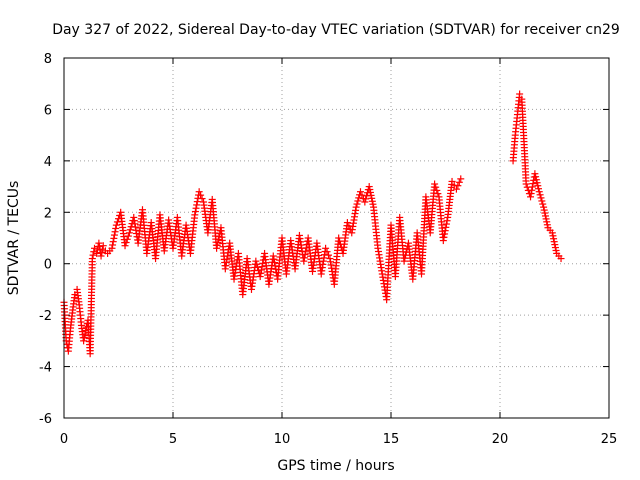  I want to click on x-tick-label: 15, so click(391, 439).